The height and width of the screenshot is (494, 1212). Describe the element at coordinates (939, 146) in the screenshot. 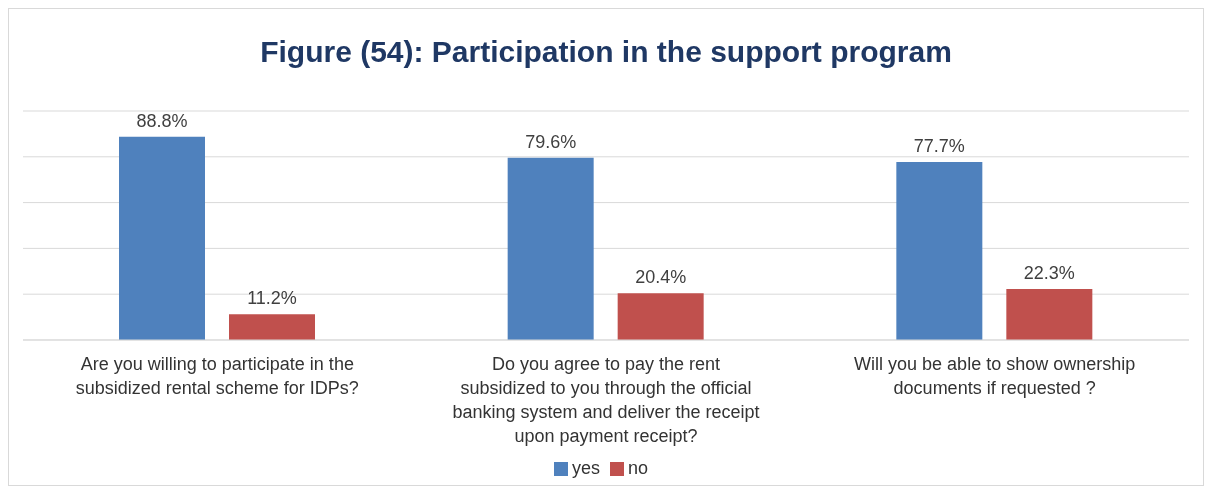

I see `data-label: 77.7%` at that location.